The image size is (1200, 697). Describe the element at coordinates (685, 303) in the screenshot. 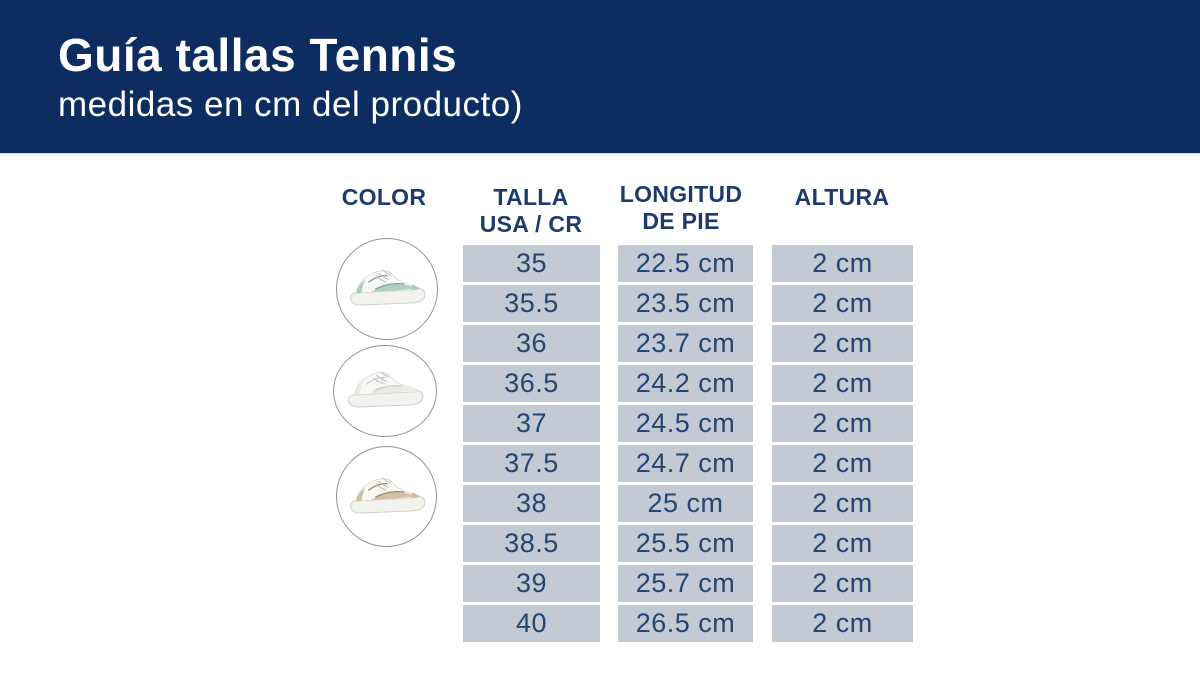

I see `longitud-cell: 23.5 cm` at that location.